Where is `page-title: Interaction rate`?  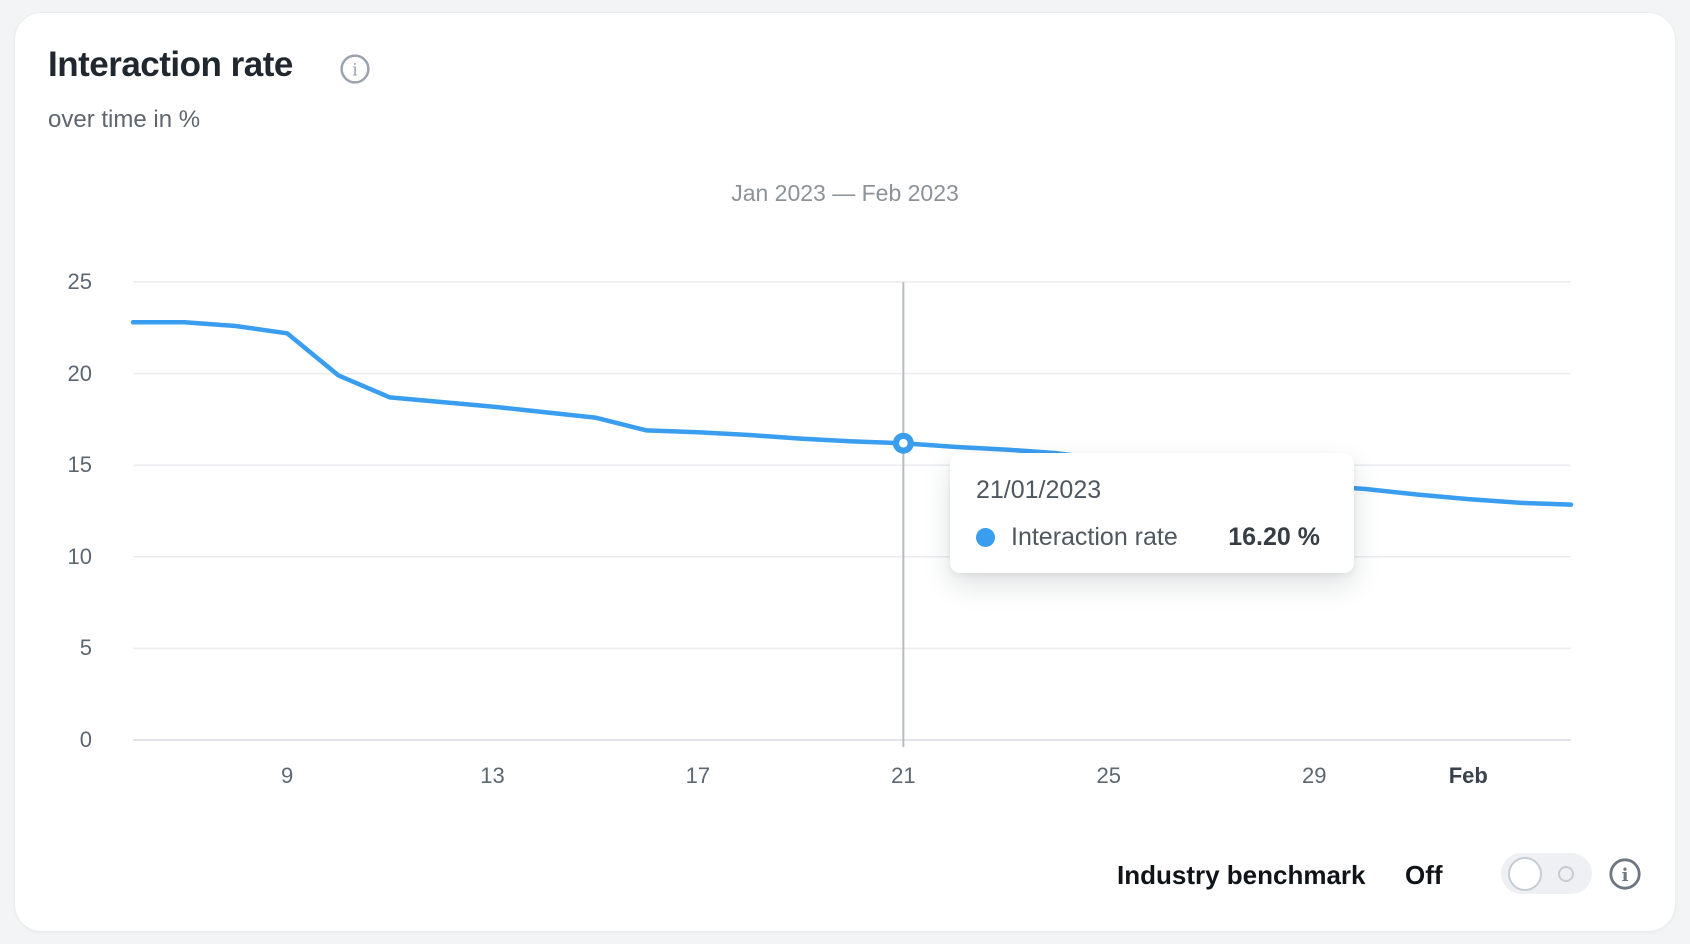 page-title: Interaction rate is located at coordinates (170, 64).